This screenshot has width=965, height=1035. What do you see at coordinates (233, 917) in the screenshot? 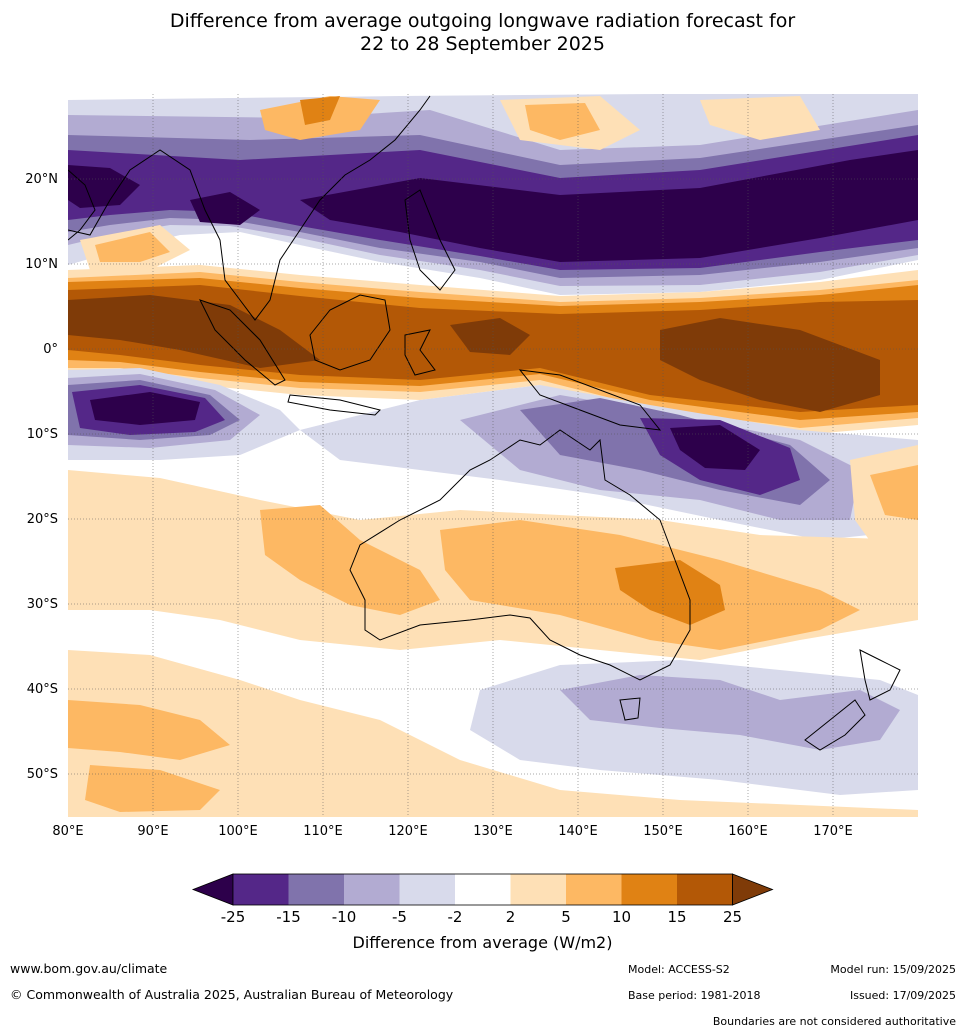
I see `colorbar-tick-label: -25` at bounding box center [233, 917].